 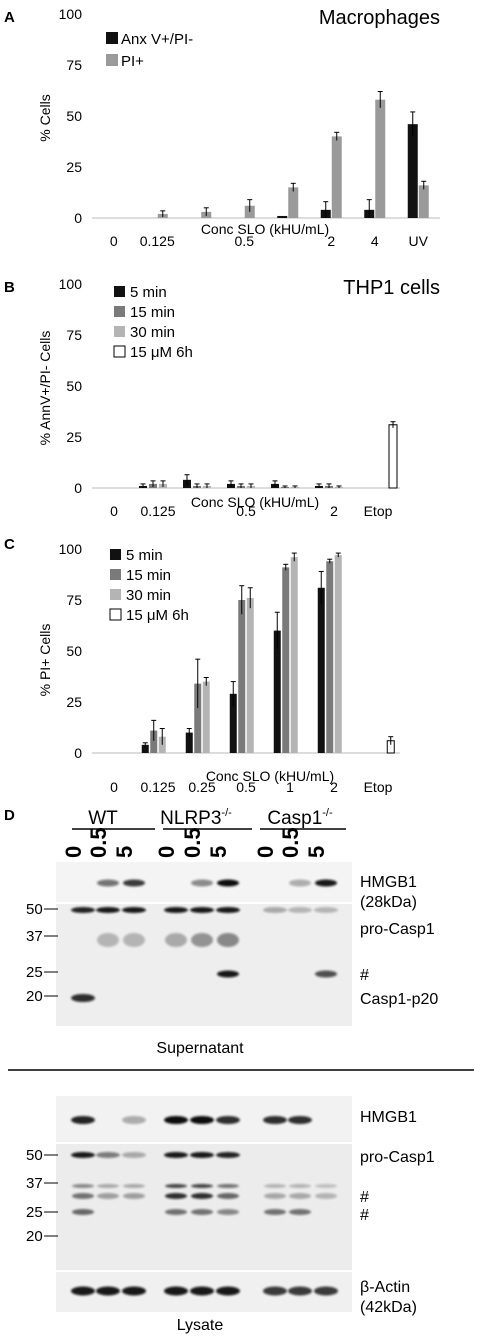 What do you see at coordinates (229, 668) in the screenshot?
I see `chart-c: 0 25 50 75 100 0 0.125 0.25 0.5 1 2 Etop` at bounding box center [229, 668].